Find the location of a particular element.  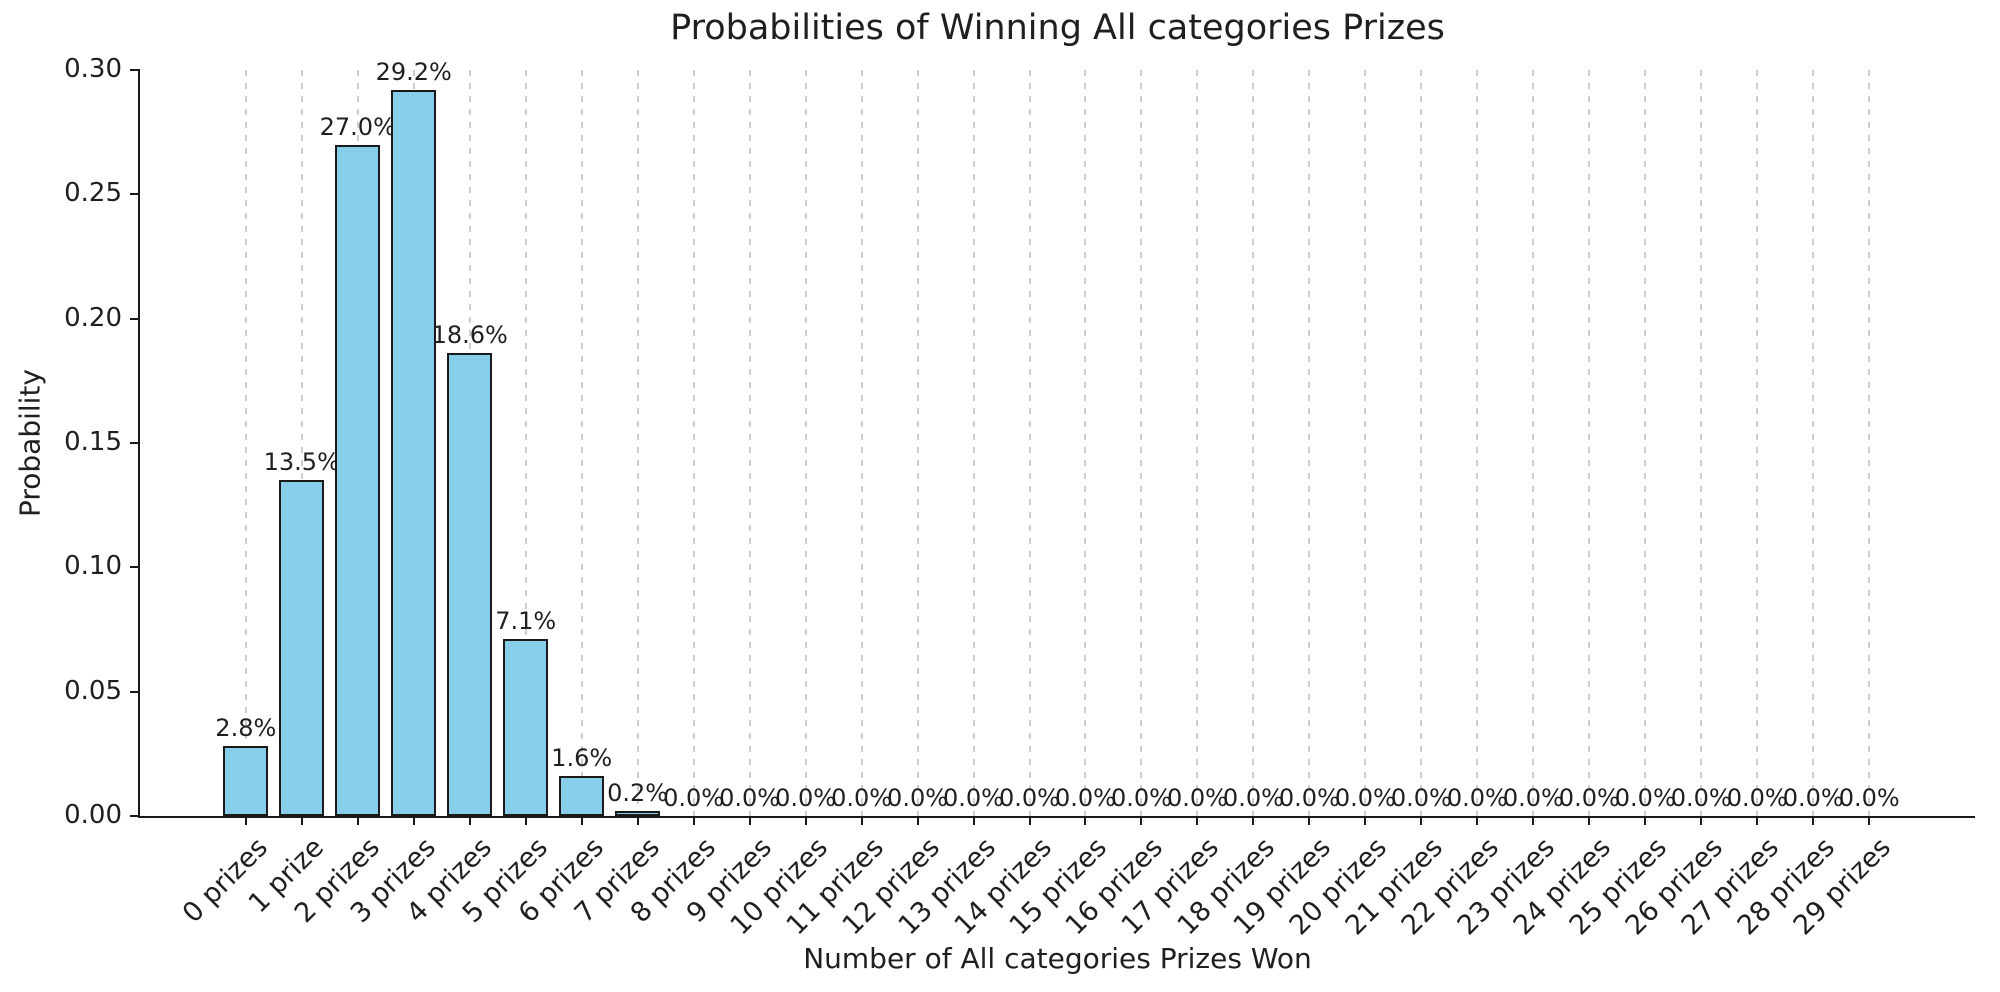

y-tick-label: 0.30 is located at coordinates (93, 69).